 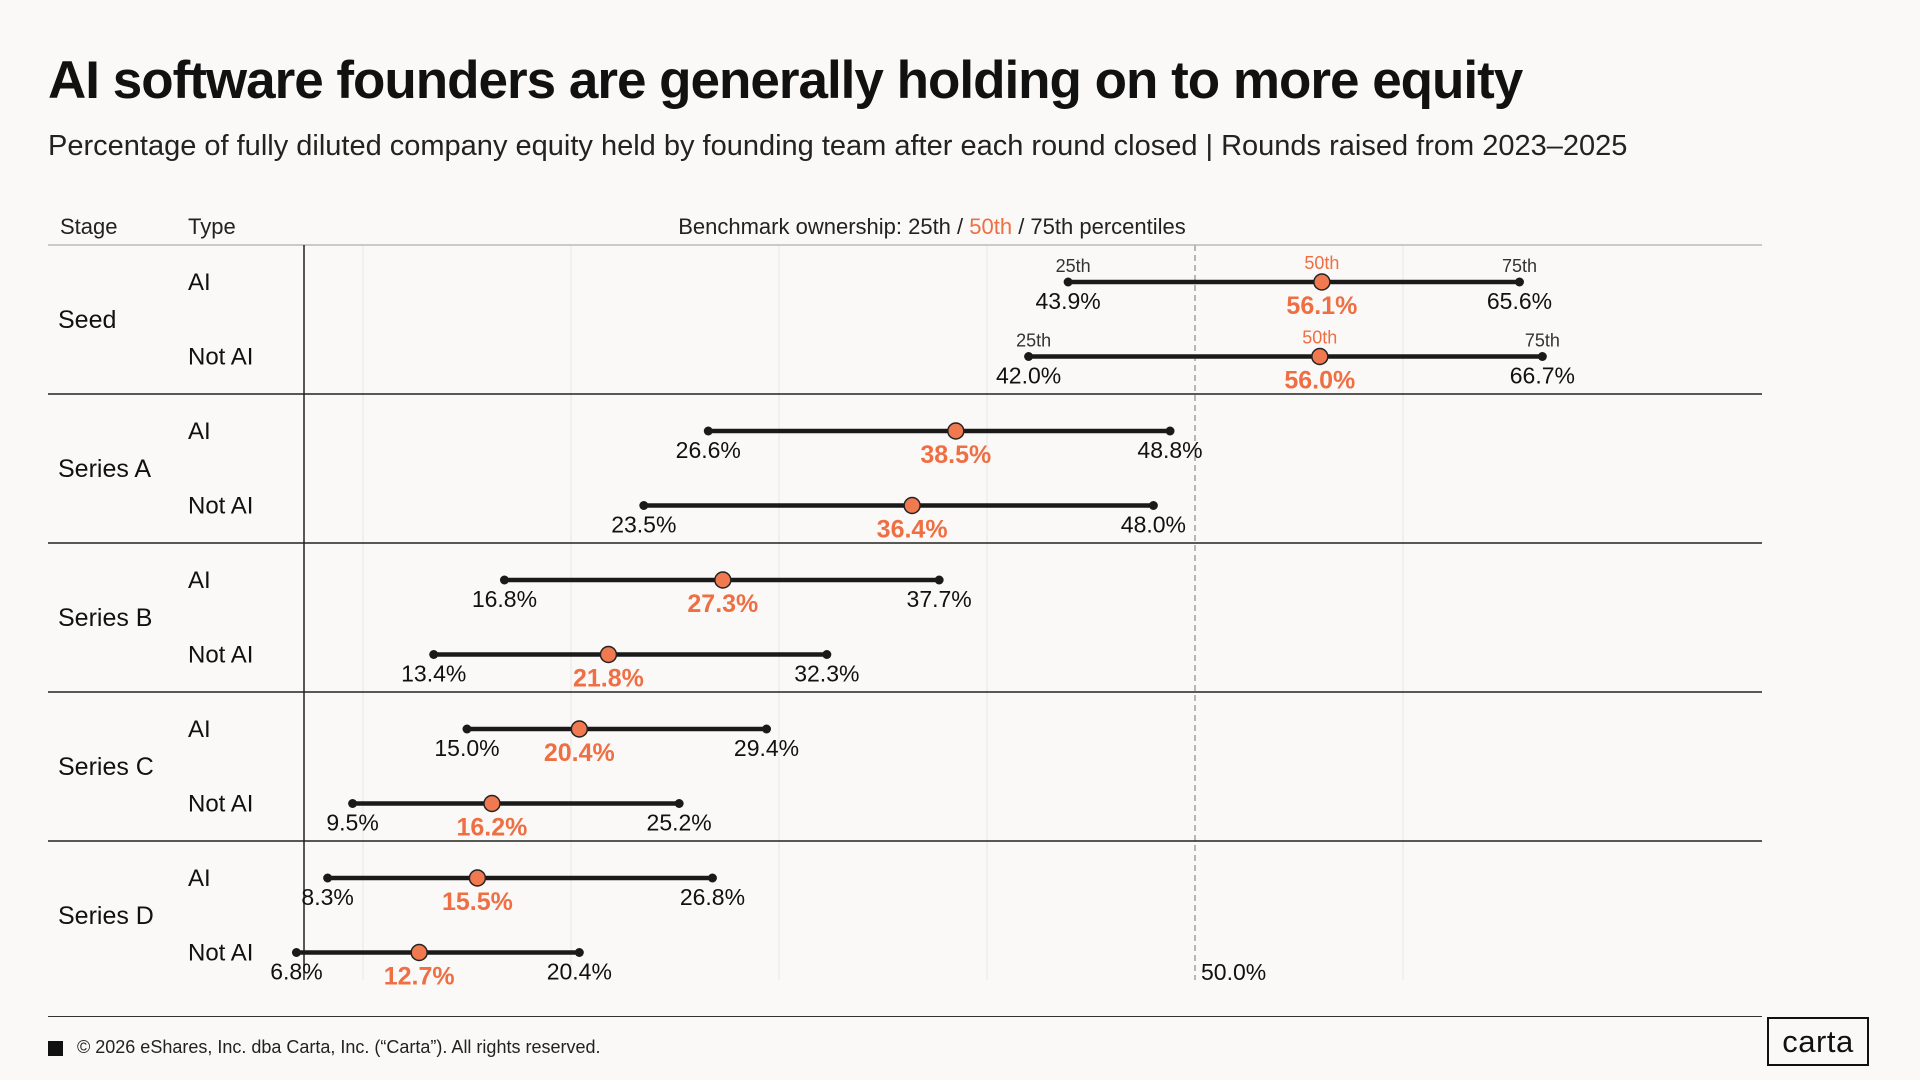 What do you see at coordinates (450, 816) in the screenshot?
I see `dumbbell-row: Not AI 9.5% 25.2% 16.2%` at bounding box center [450, 816].